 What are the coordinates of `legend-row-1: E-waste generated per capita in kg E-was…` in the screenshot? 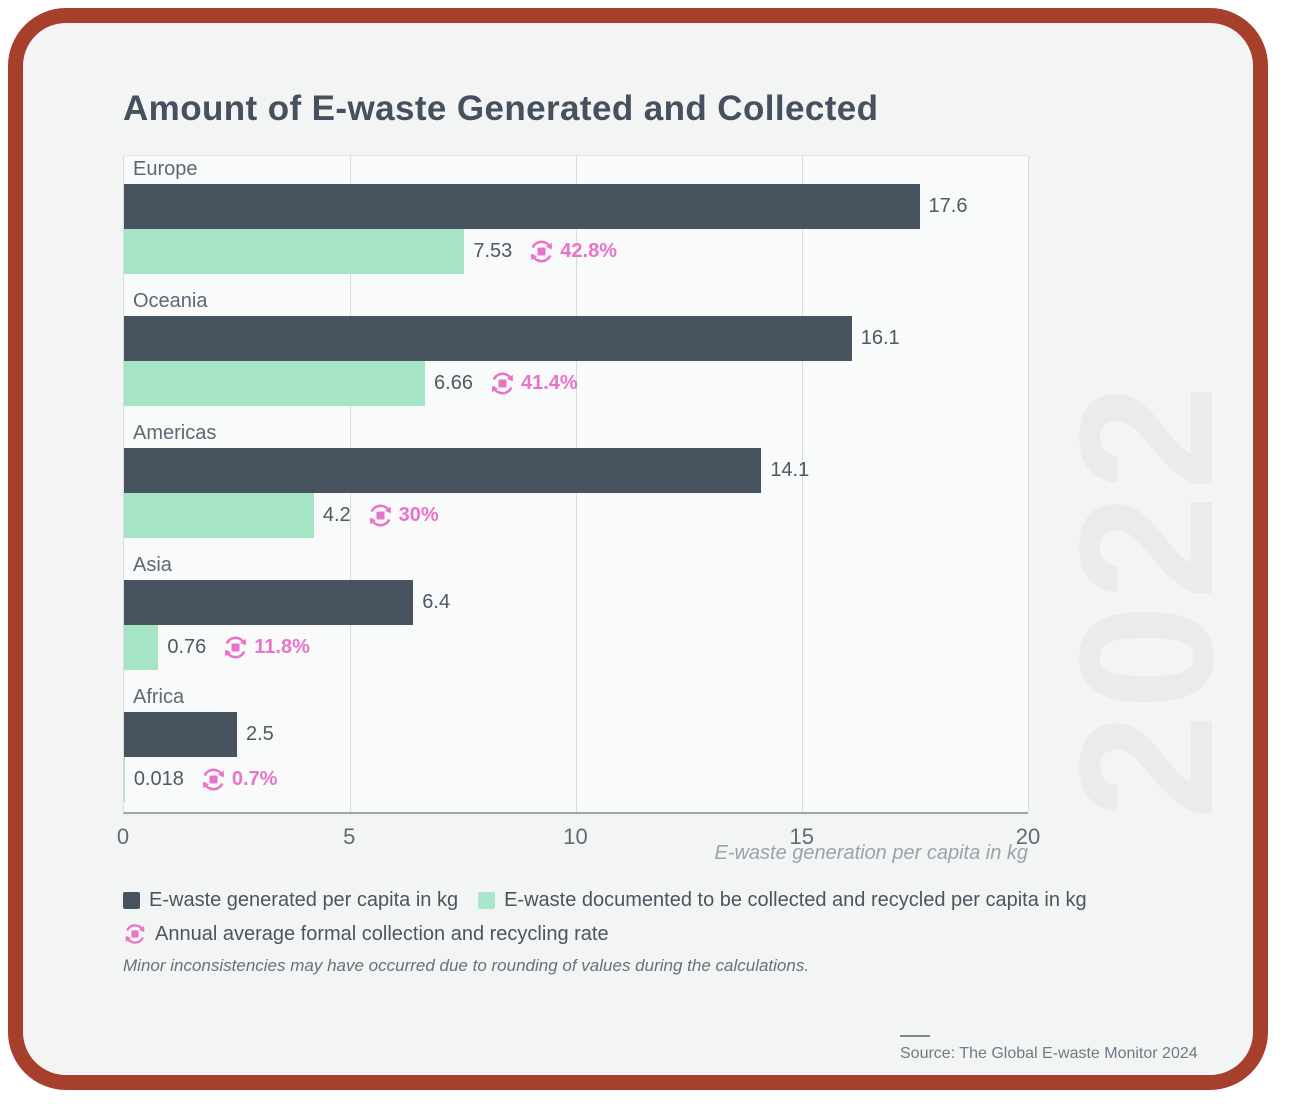 It's located at (683, 900).